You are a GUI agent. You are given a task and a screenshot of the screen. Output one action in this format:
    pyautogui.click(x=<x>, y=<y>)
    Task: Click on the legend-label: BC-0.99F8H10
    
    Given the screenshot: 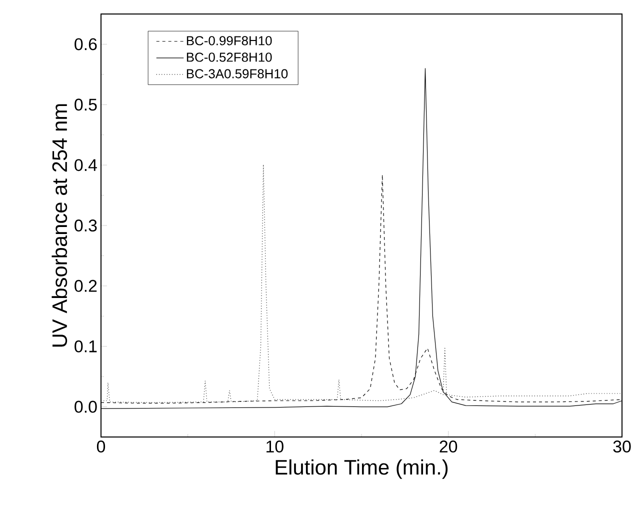 What is the action you would take?
    pyautogui.click(x=229, y=41)
    